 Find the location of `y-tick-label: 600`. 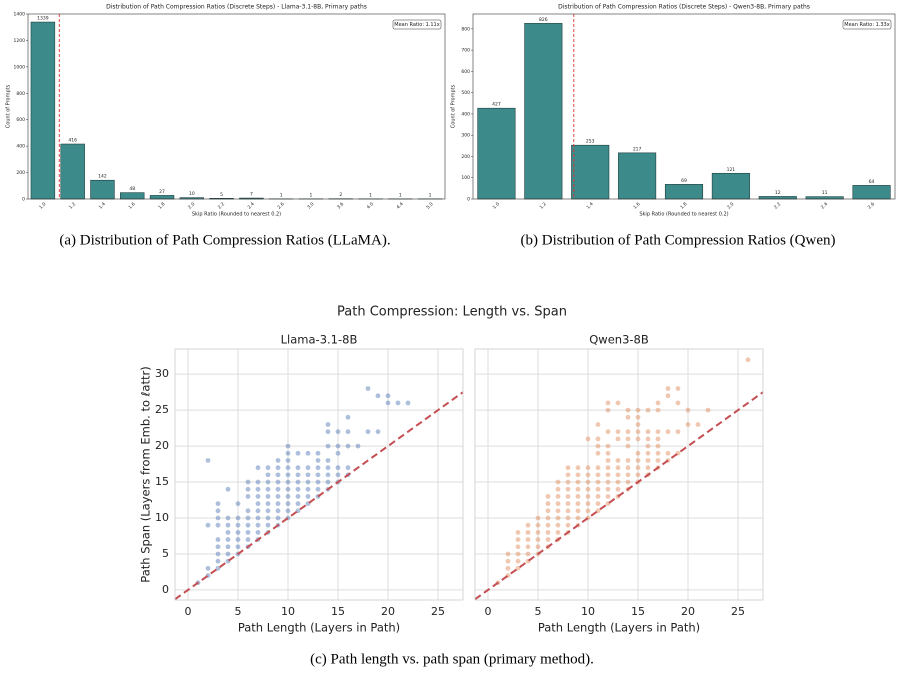

y-tick-label: 600 is located at coordinates (465, 72).